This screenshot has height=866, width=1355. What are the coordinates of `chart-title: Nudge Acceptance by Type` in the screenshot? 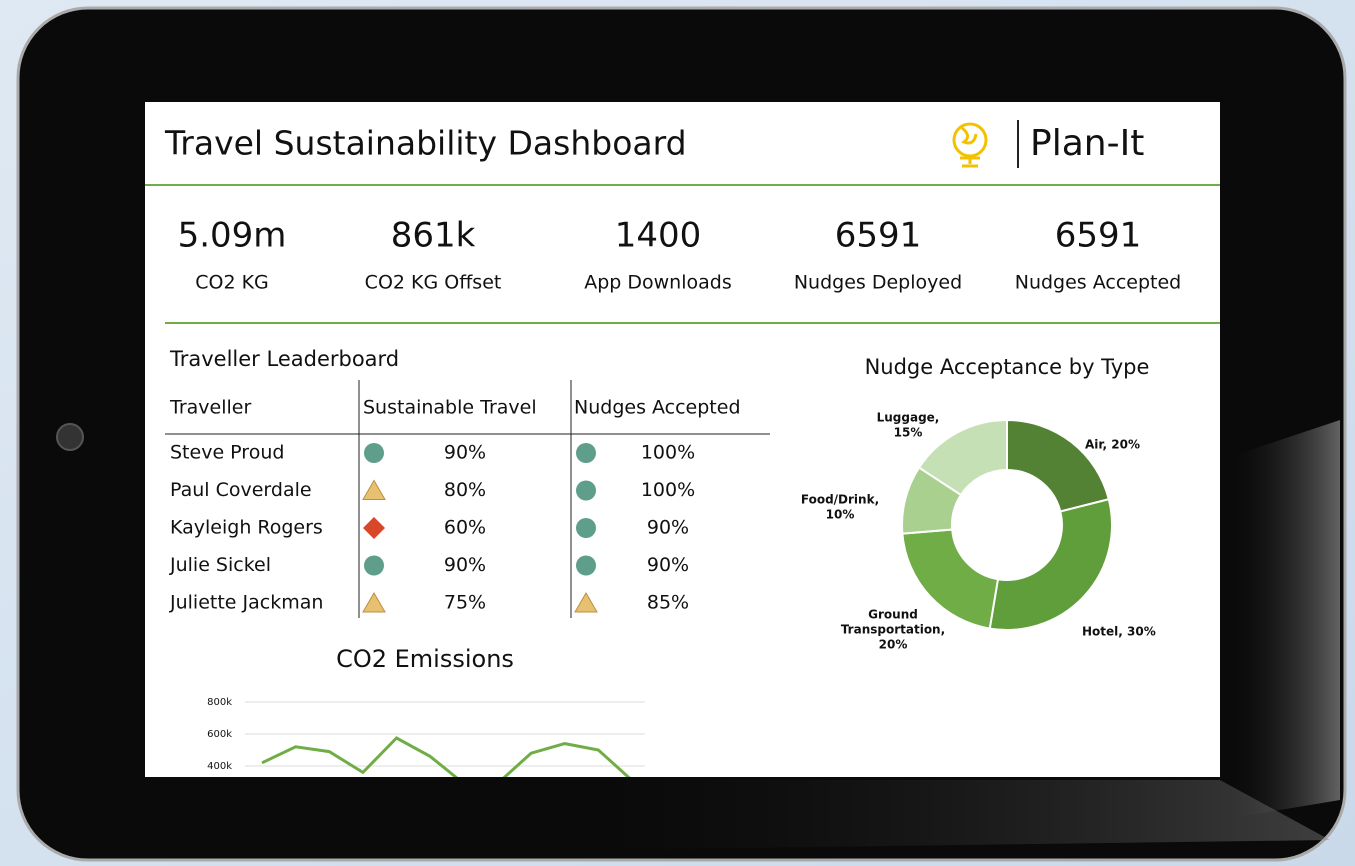 It's located at (1007, 367).